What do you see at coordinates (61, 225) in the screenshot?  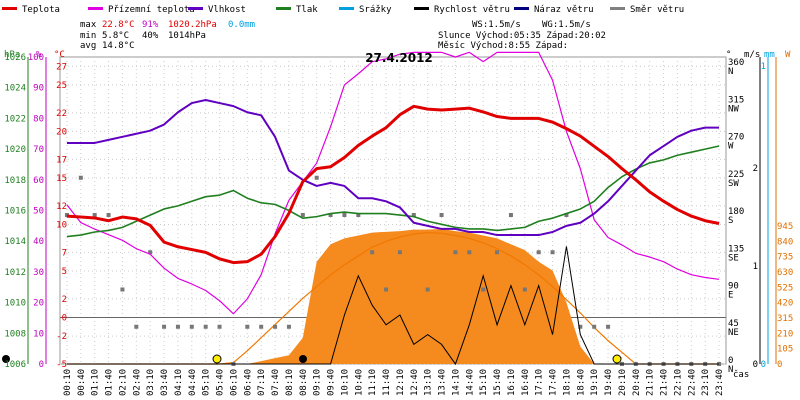 I see `temperature-tick-6: 10` at bounding box center [61, 225].